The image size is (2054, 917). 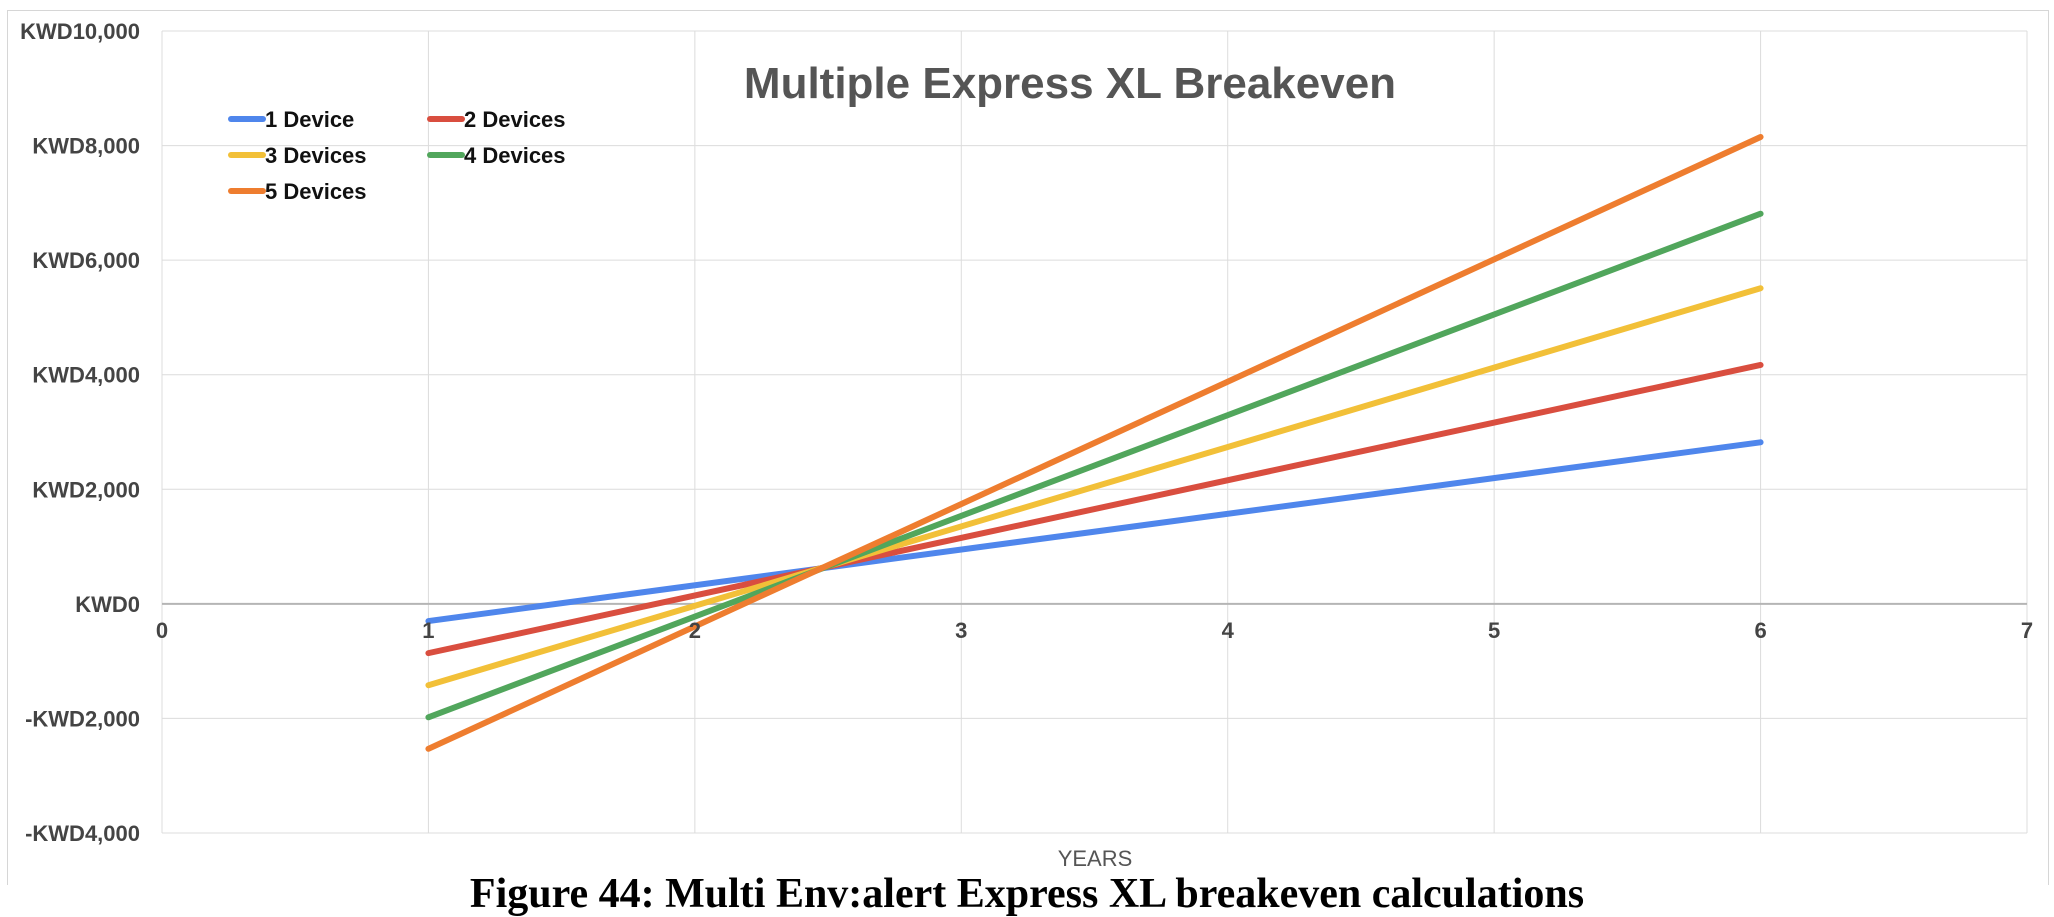 I want to click on x-tick-label: 5, so click(x=1494, y=630).